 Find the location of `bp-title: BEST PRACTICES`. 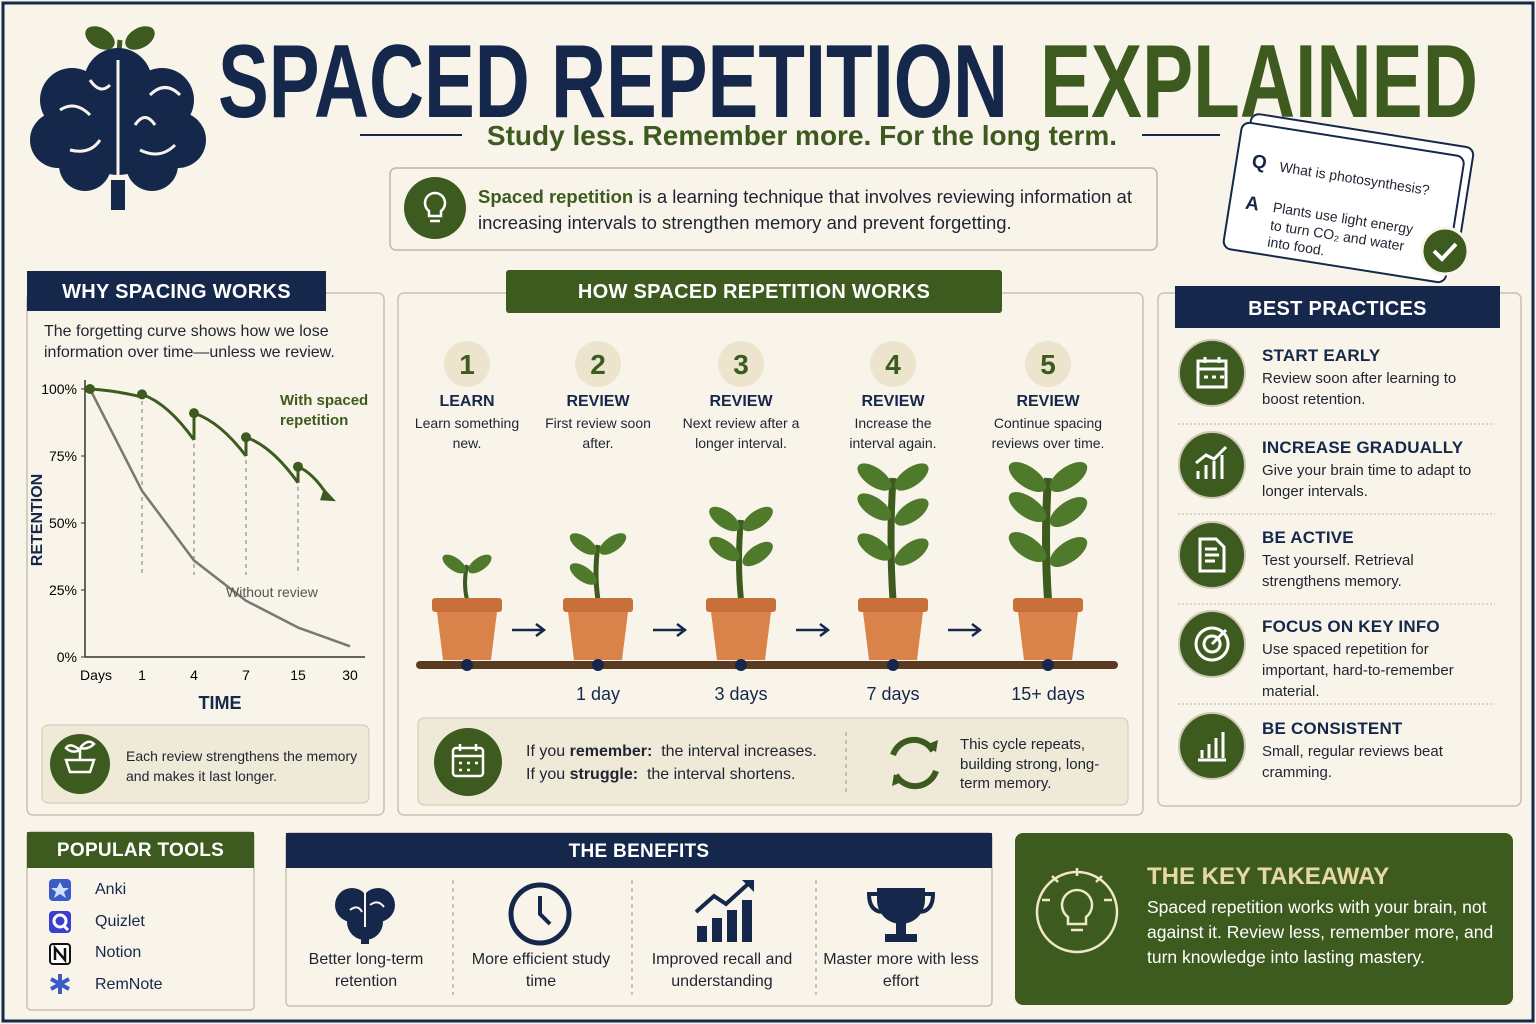

bp-title: BEST PRACTICES is located at coordinates (1337, 309).